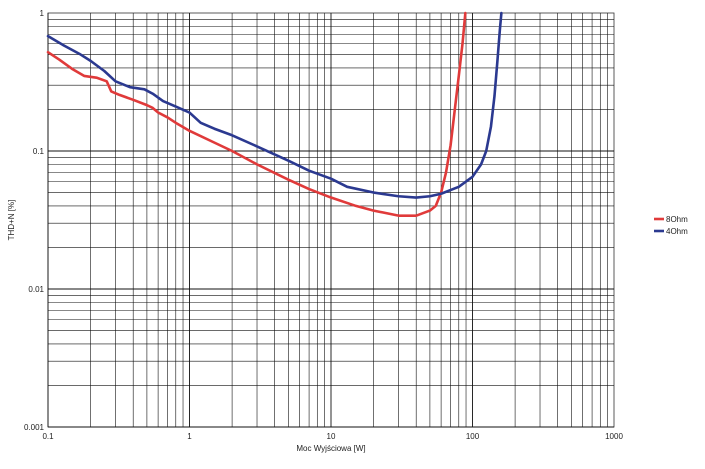  What do you see at coordinates (614, 436) in the screenshot?
I see `x-tick-label: 1000` at bounding box center [614, 436].